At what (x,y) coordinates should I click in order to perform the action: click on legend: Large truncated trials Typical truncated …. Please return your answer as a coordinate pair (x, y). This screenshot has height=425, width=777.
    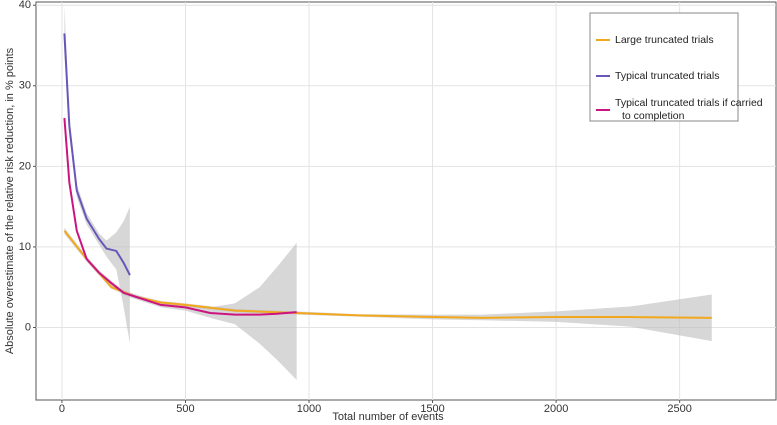
    Looking at the image, I should click on (676, 67).